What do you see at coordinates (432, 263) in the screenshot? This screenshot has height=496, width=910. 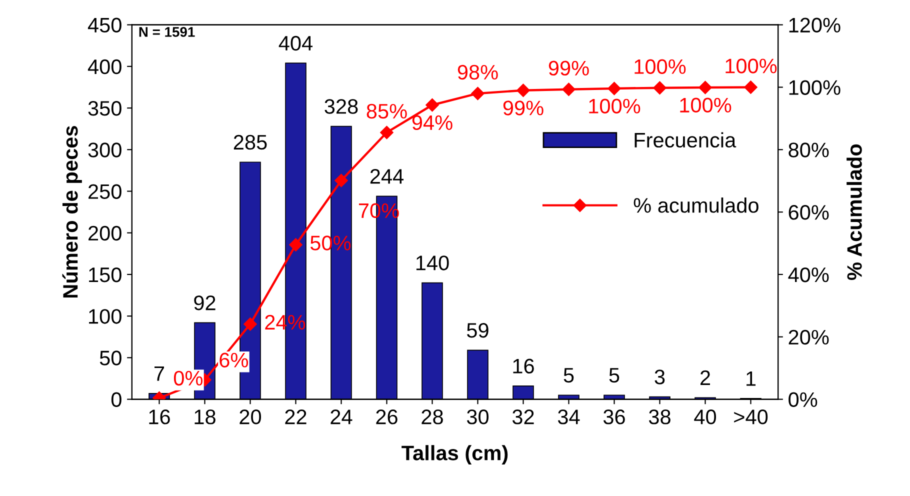 I see `data-label: 140` at bounding box center [432, 263].